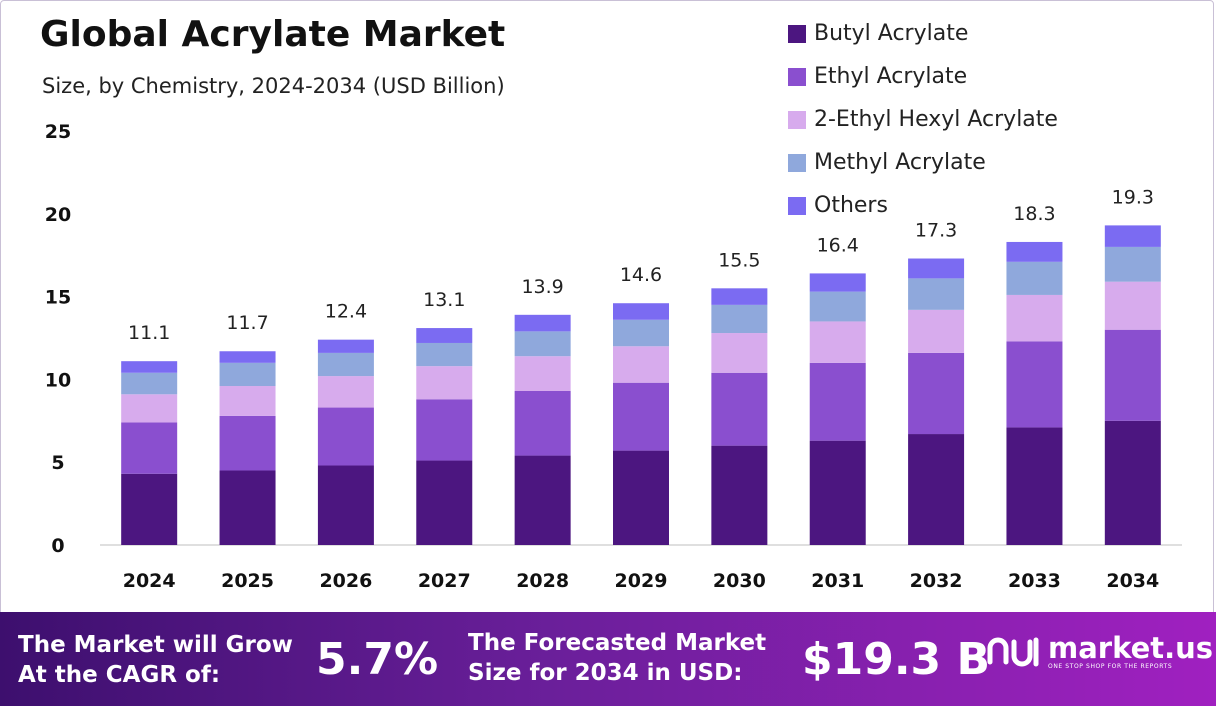  Describe the element at coordinates (1034, 251) in the screenshot. I see `bar-segment-others-2033` at that location.